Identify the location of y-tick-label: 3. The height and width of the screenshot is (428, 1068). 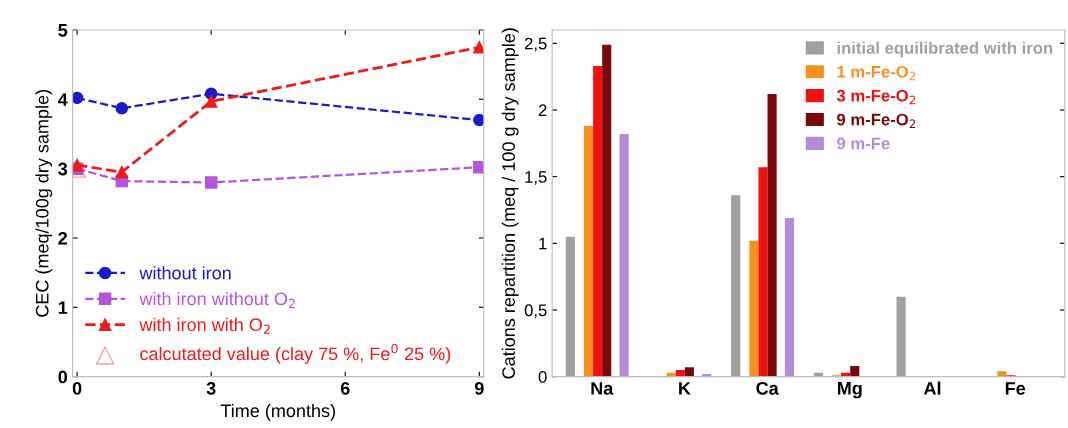
(63, 169).